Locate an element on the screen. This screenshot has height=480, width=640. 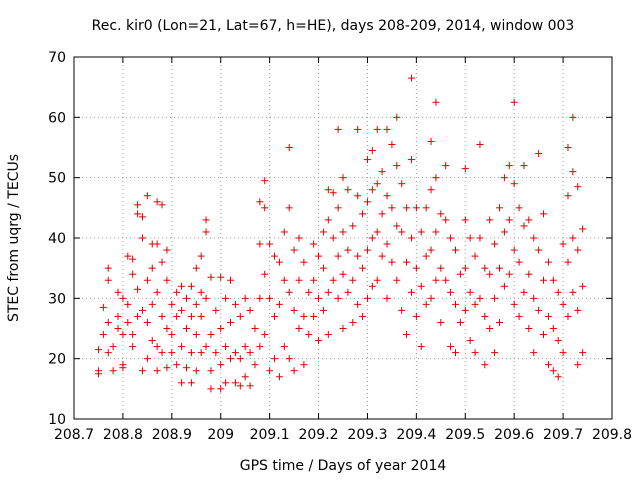
x-tick-label: 208.8 is located at coordinates (123, 435).